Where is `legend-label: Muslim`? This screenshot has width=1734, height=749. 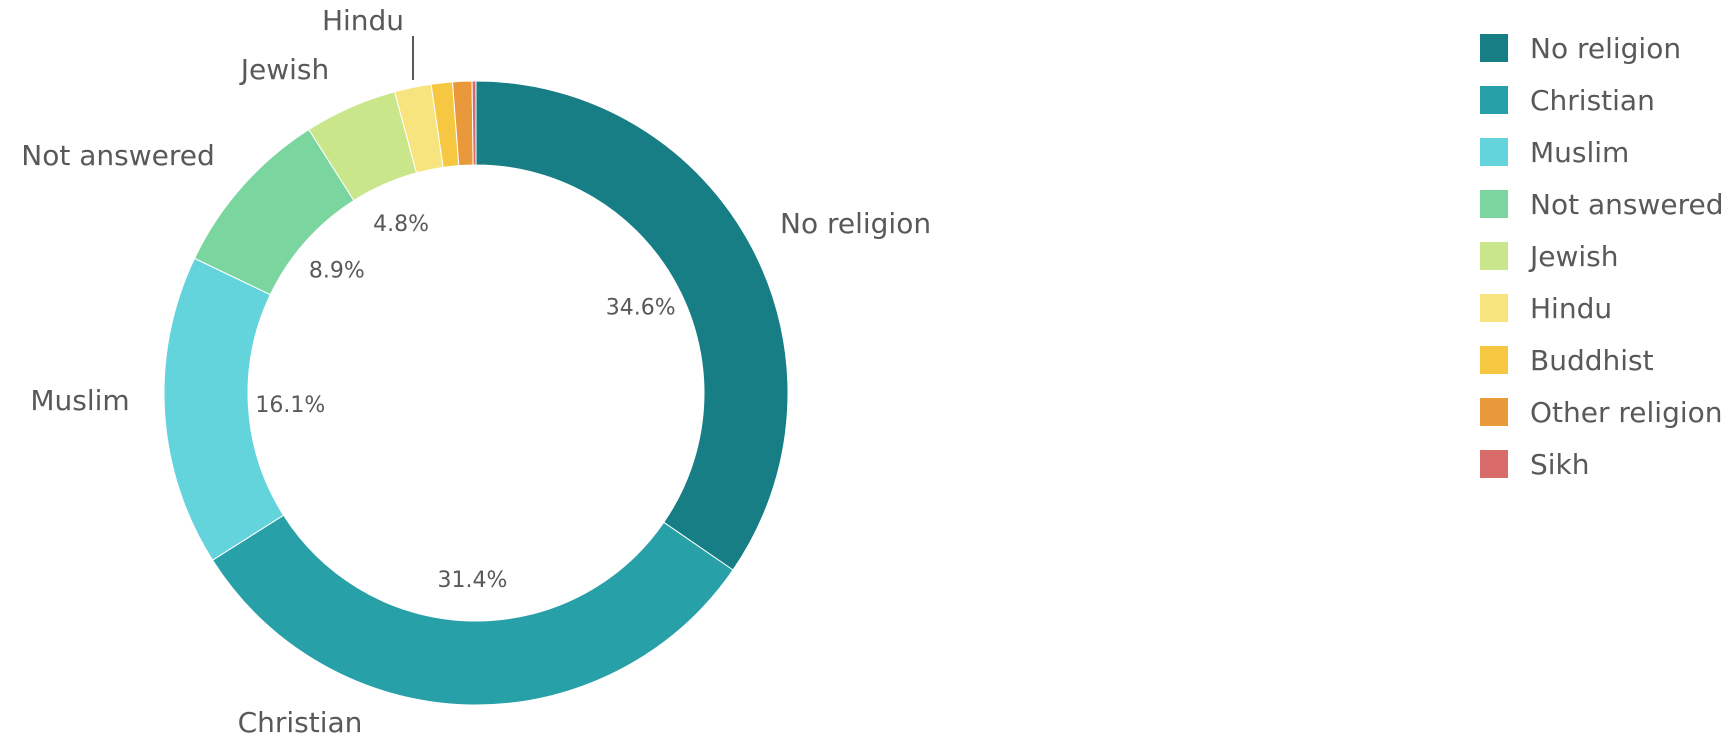 legend-label: Muslim is located at coordinates (1580, 152).